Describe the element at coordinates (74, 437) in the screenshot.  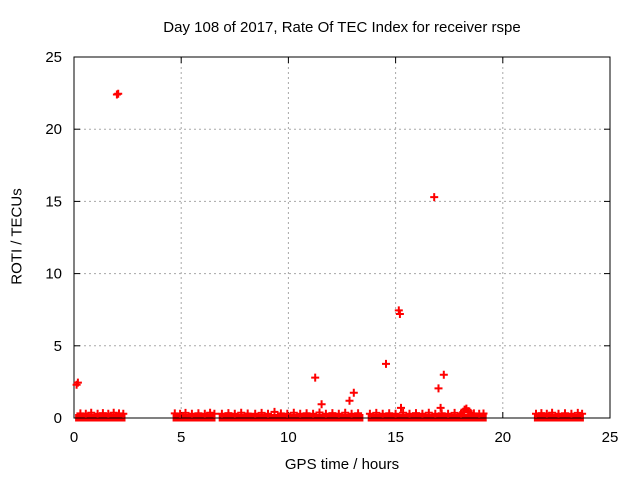
I see `x-tick-label: 0` at that location.